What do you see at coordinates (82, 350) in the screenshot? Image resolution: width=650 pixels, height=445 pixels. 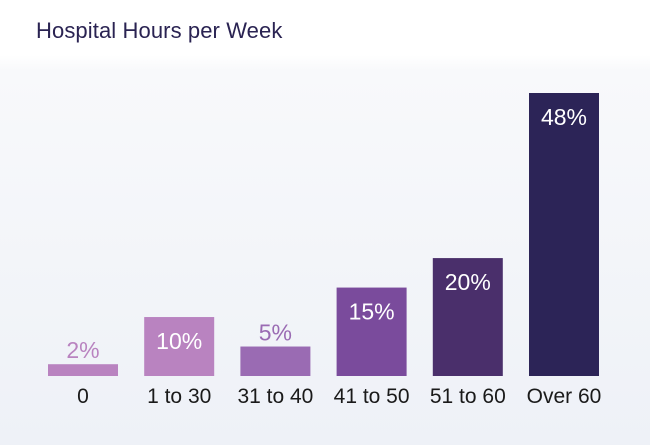 I see `bar-value-label-0: 2%` at bounding box center [82, 350].